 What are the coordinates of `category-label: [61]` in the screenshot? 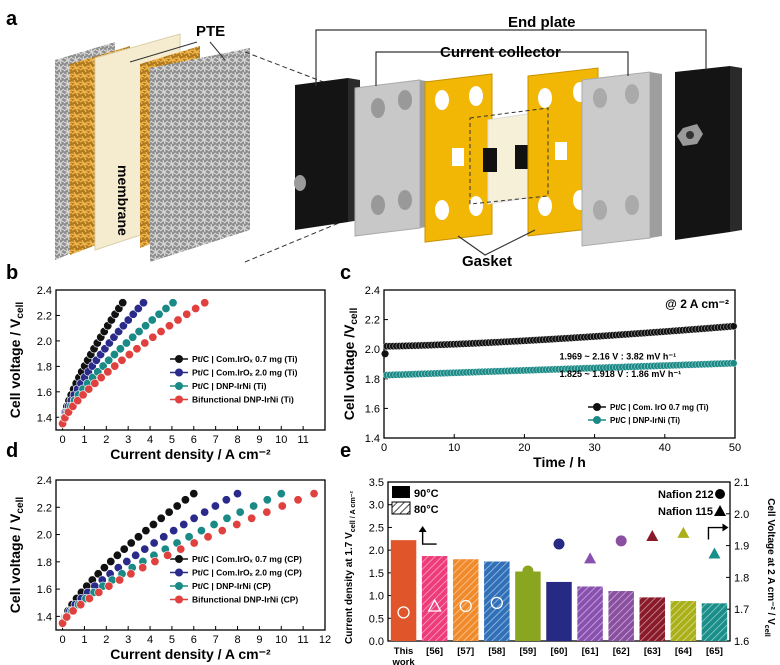 It's located at (590, 651).